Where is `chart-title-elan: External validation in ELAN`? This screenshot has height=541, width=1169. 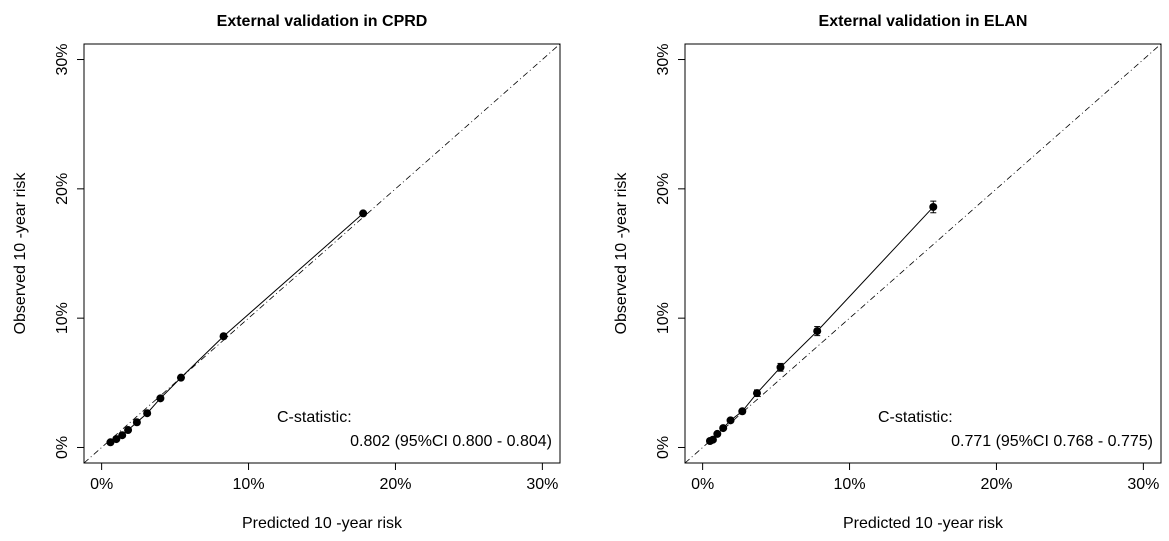
chart-title-elan: External validation in ELAN is located at coordinates (923, 21).